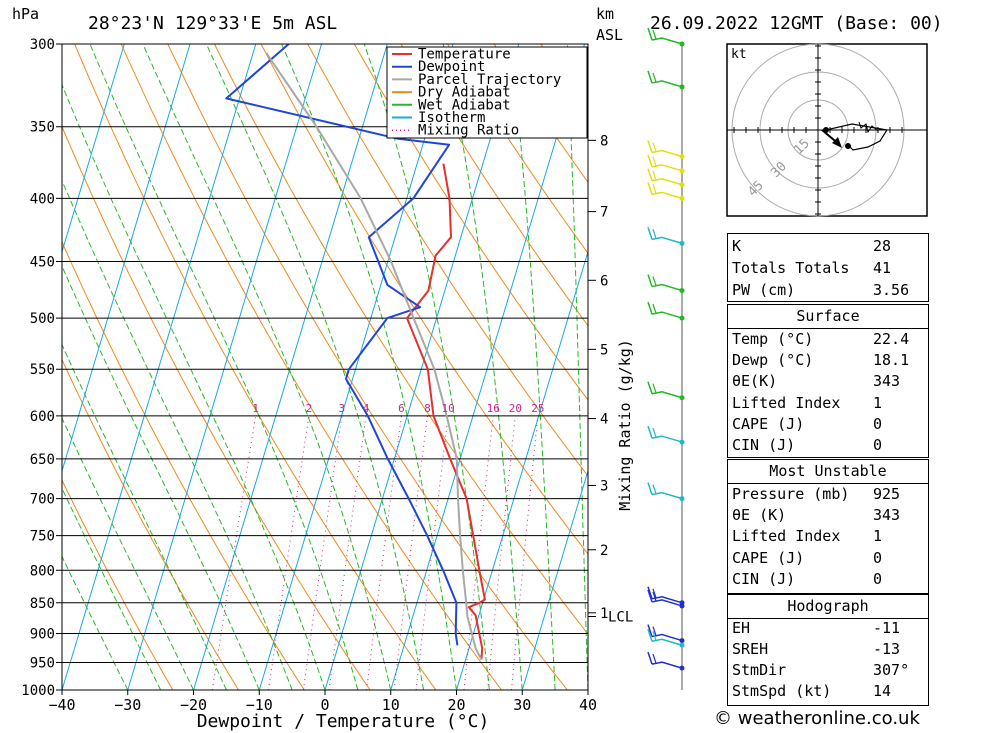 This screenshot has height=733, width=1000. I want to click on height-tick-label: 8, so click(604, 141).